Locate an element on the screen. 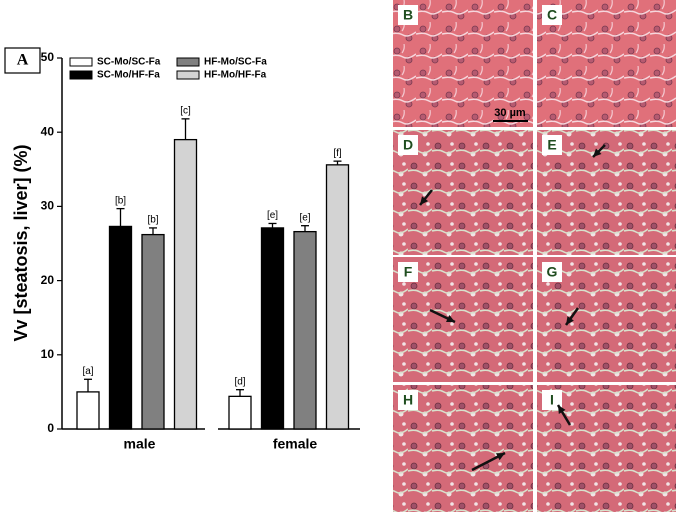  bar-annotation: [c] is located at coordinates (185, 110).